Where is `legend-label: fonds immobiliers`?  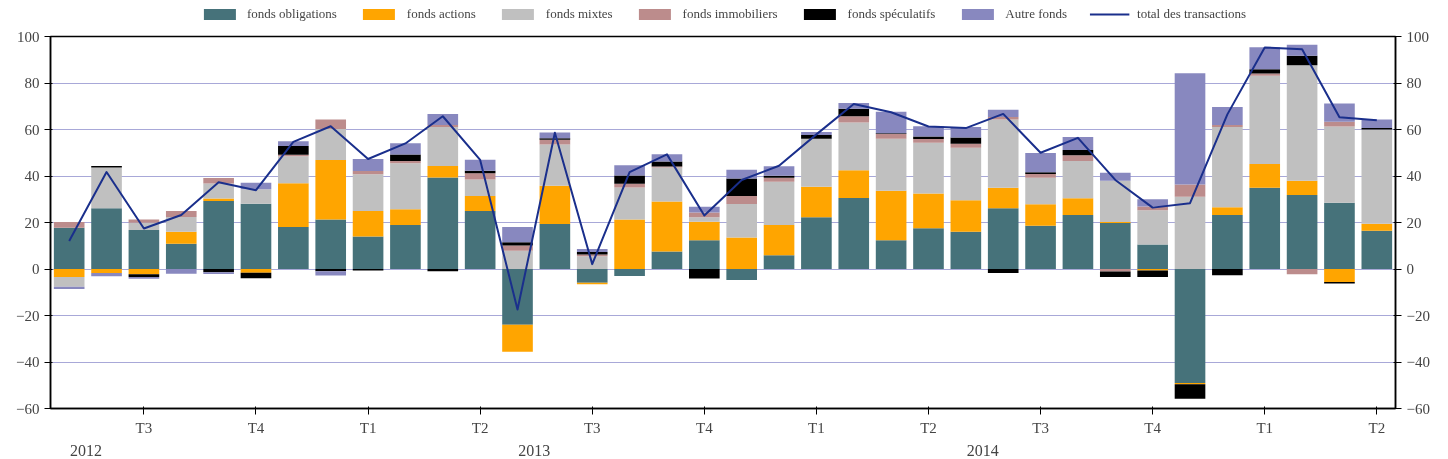
legend-label: fonds immobiliers is located at coordinates (730, 14).